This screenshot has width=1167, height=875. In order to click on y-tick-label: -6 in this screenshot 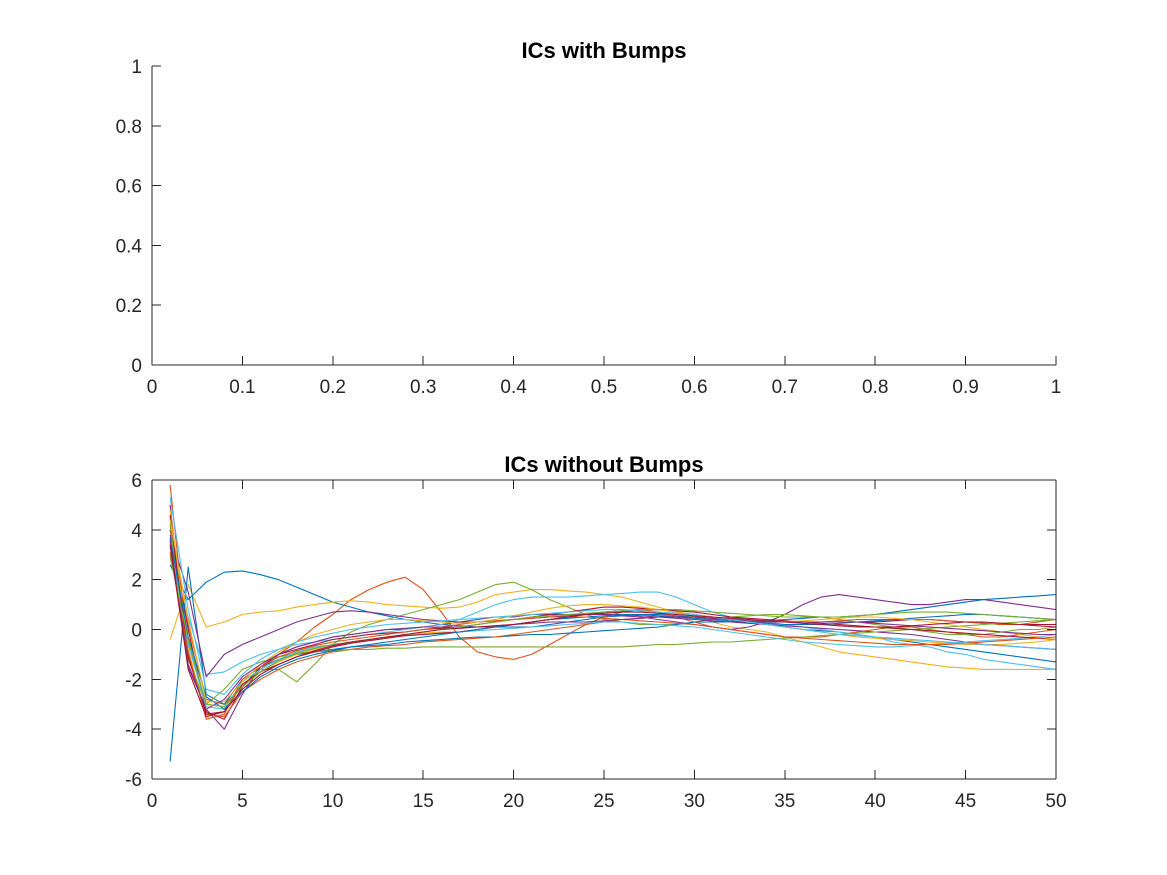, I will do `click(133, 780)`.